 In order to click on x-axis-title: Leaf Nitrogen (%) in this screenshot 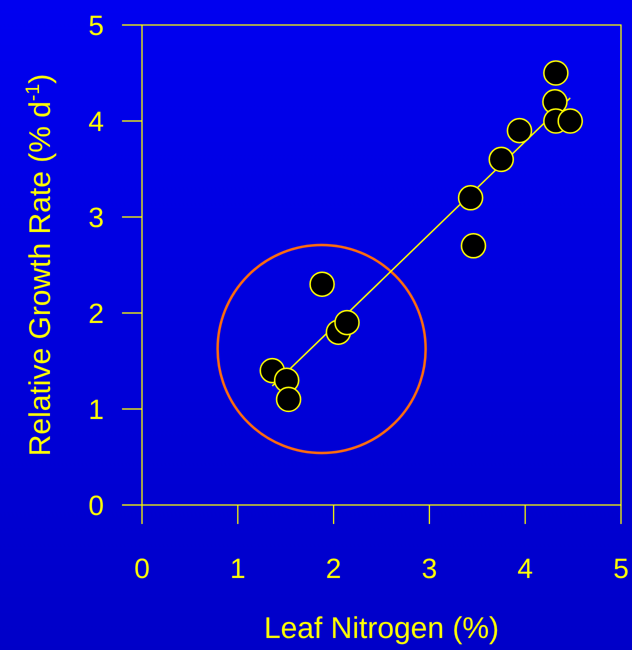, I will do `click(382, 628)`.